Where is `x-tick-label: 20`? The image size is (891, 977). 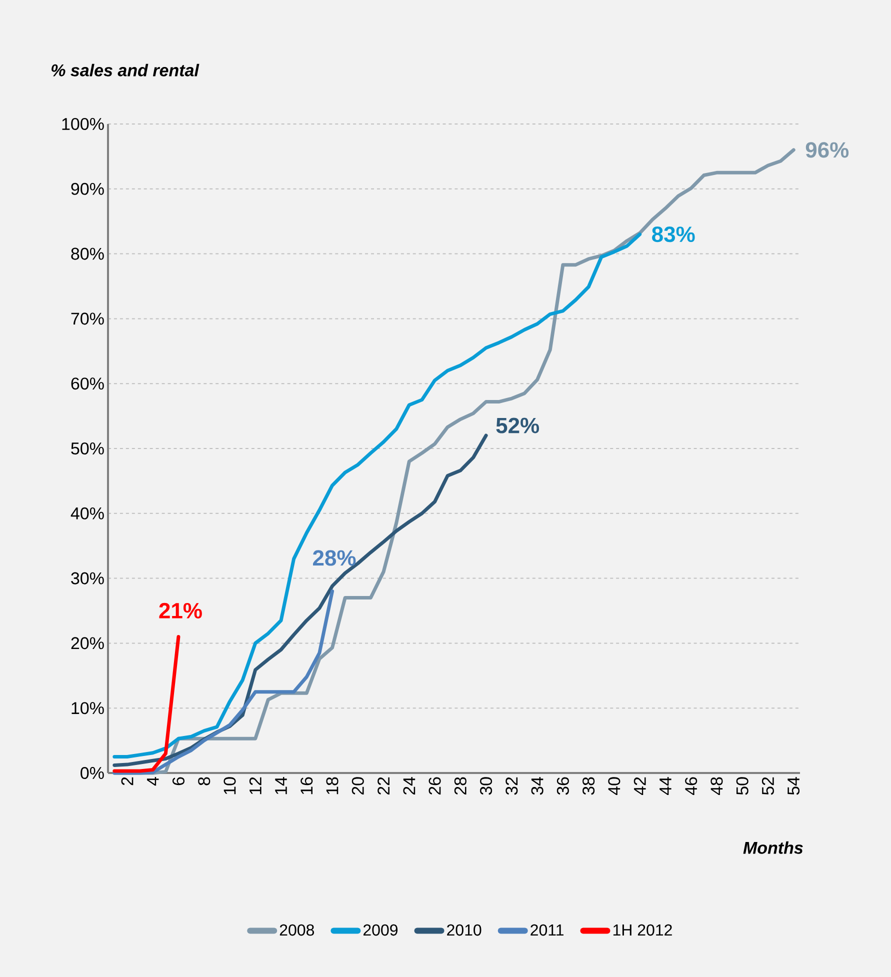 x-tick-label: 20 is located at coordinates (358, 786).